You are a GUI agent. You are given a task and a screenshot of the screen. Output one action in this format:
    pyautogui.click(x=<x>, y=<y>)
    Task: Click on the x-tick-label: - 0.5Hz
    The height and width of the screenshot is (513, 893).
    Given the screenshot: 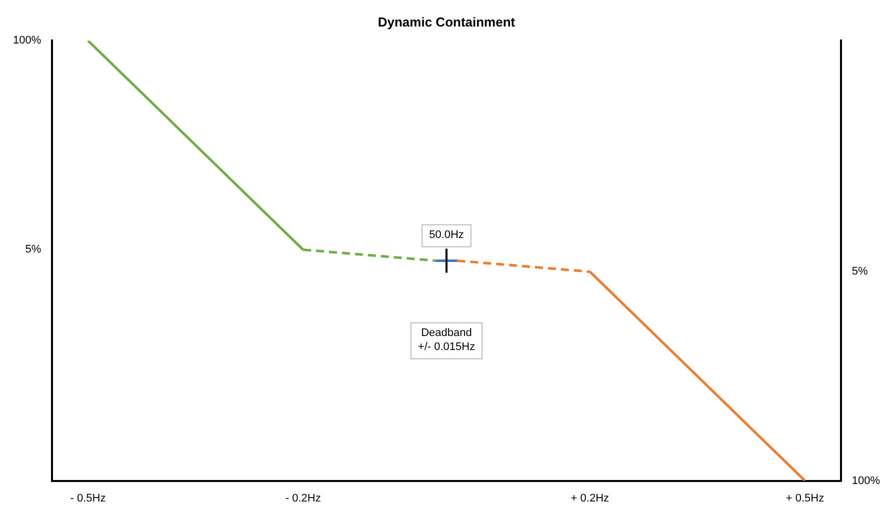 What is the action you would take?
    pyautogui.click(x=88, y=498)
    